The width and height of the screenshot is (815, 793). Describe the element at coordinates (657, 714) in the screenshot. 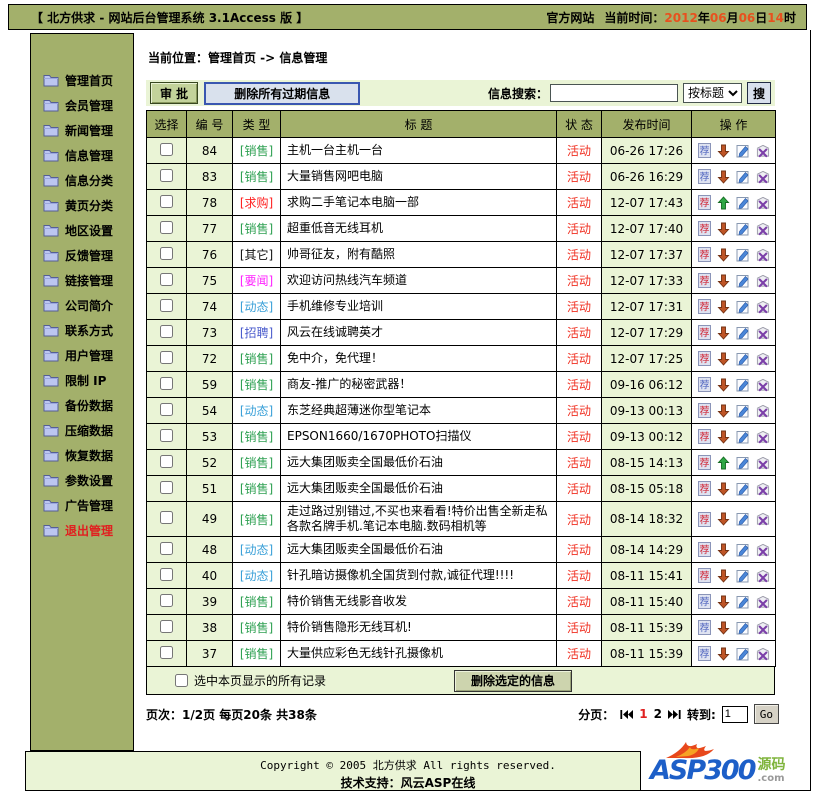

I see `page-2-link: 2` at that location.